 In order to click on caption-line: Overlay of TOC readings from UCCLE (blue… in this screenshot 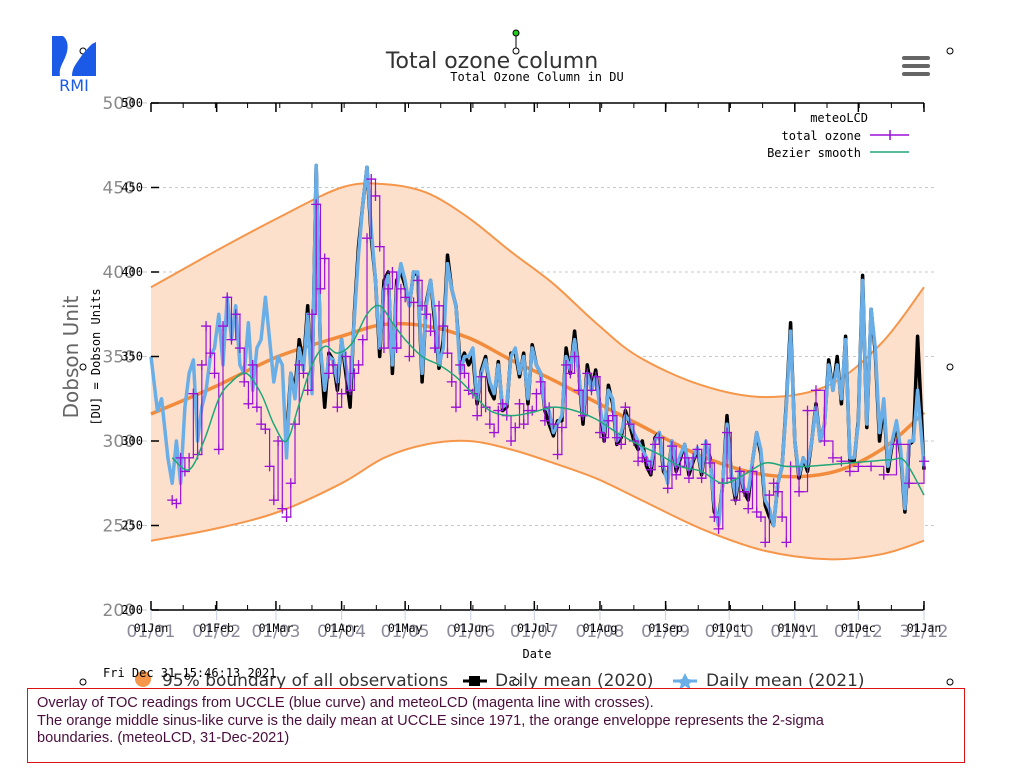, I will do `click(345, 703)`.